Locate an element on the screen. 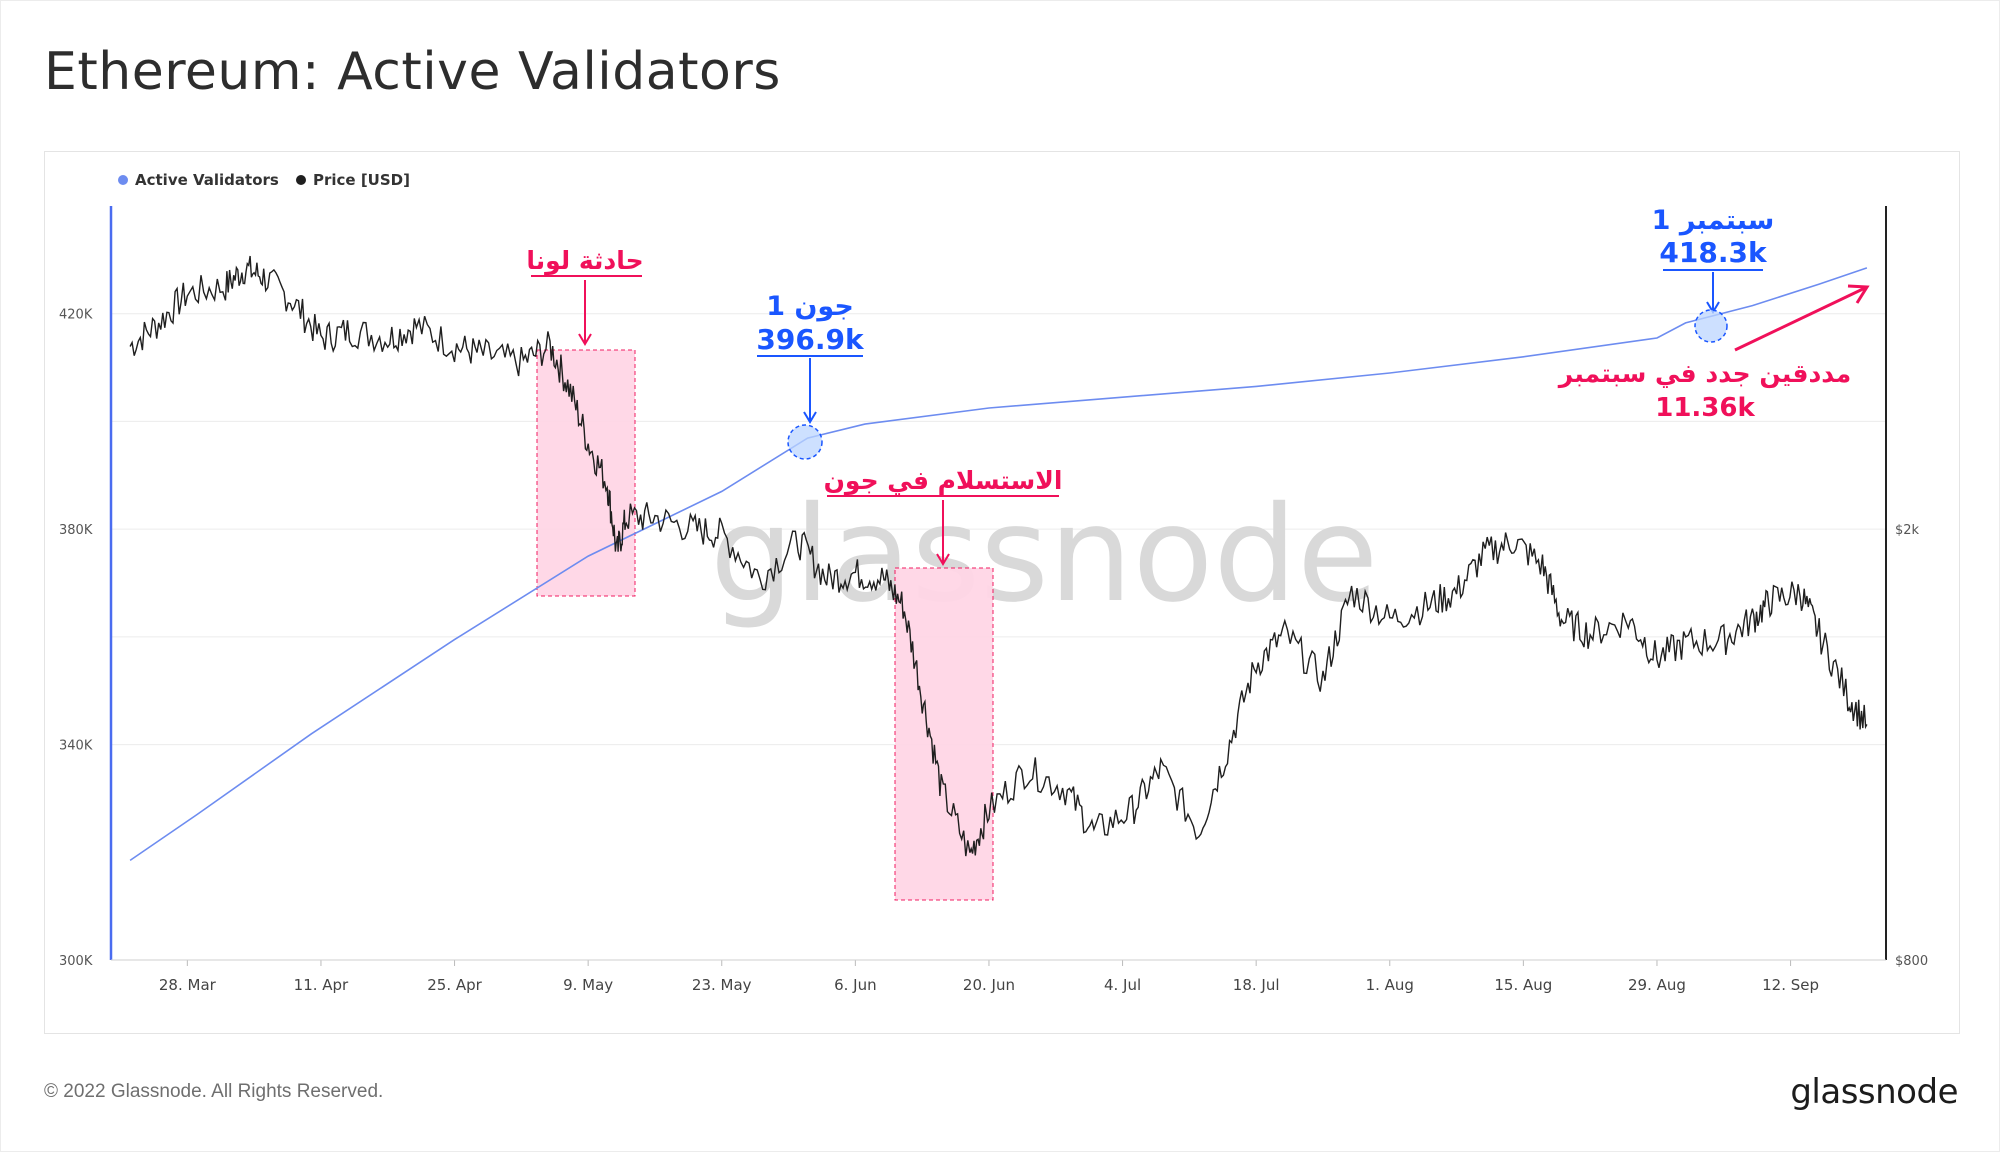 The height and width of the screenshot is (1152, 2000). watermark: glassnode is located at coordinates (1044, 555).